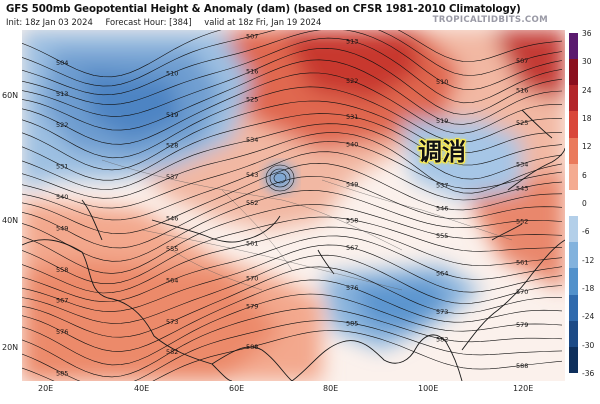 Image resolution: width=600 pixels, height=404 pixels. Describe the element at coordinates (10, 347) in the screenshot. I see `lat-label-20n: 20N` at that location.